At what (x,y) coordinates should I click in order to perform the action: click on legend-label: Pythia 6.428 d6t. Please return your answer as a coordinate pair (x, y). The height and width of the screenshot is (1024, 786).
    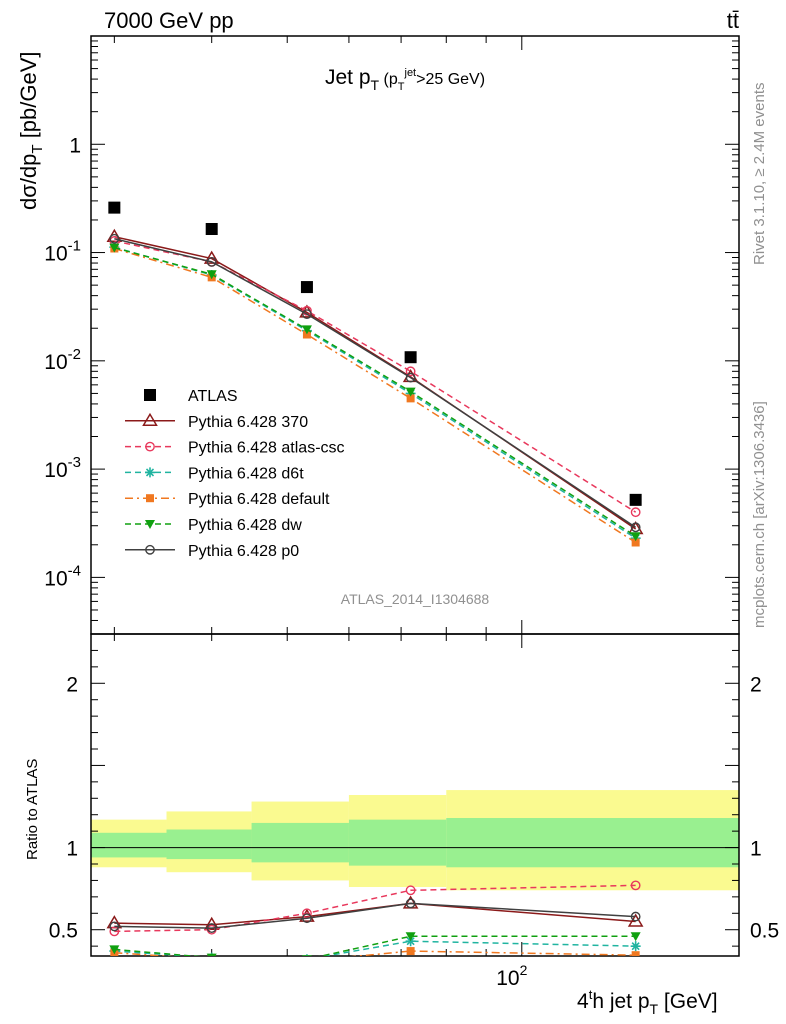
    Looking at the image, I should click on (246, 473).